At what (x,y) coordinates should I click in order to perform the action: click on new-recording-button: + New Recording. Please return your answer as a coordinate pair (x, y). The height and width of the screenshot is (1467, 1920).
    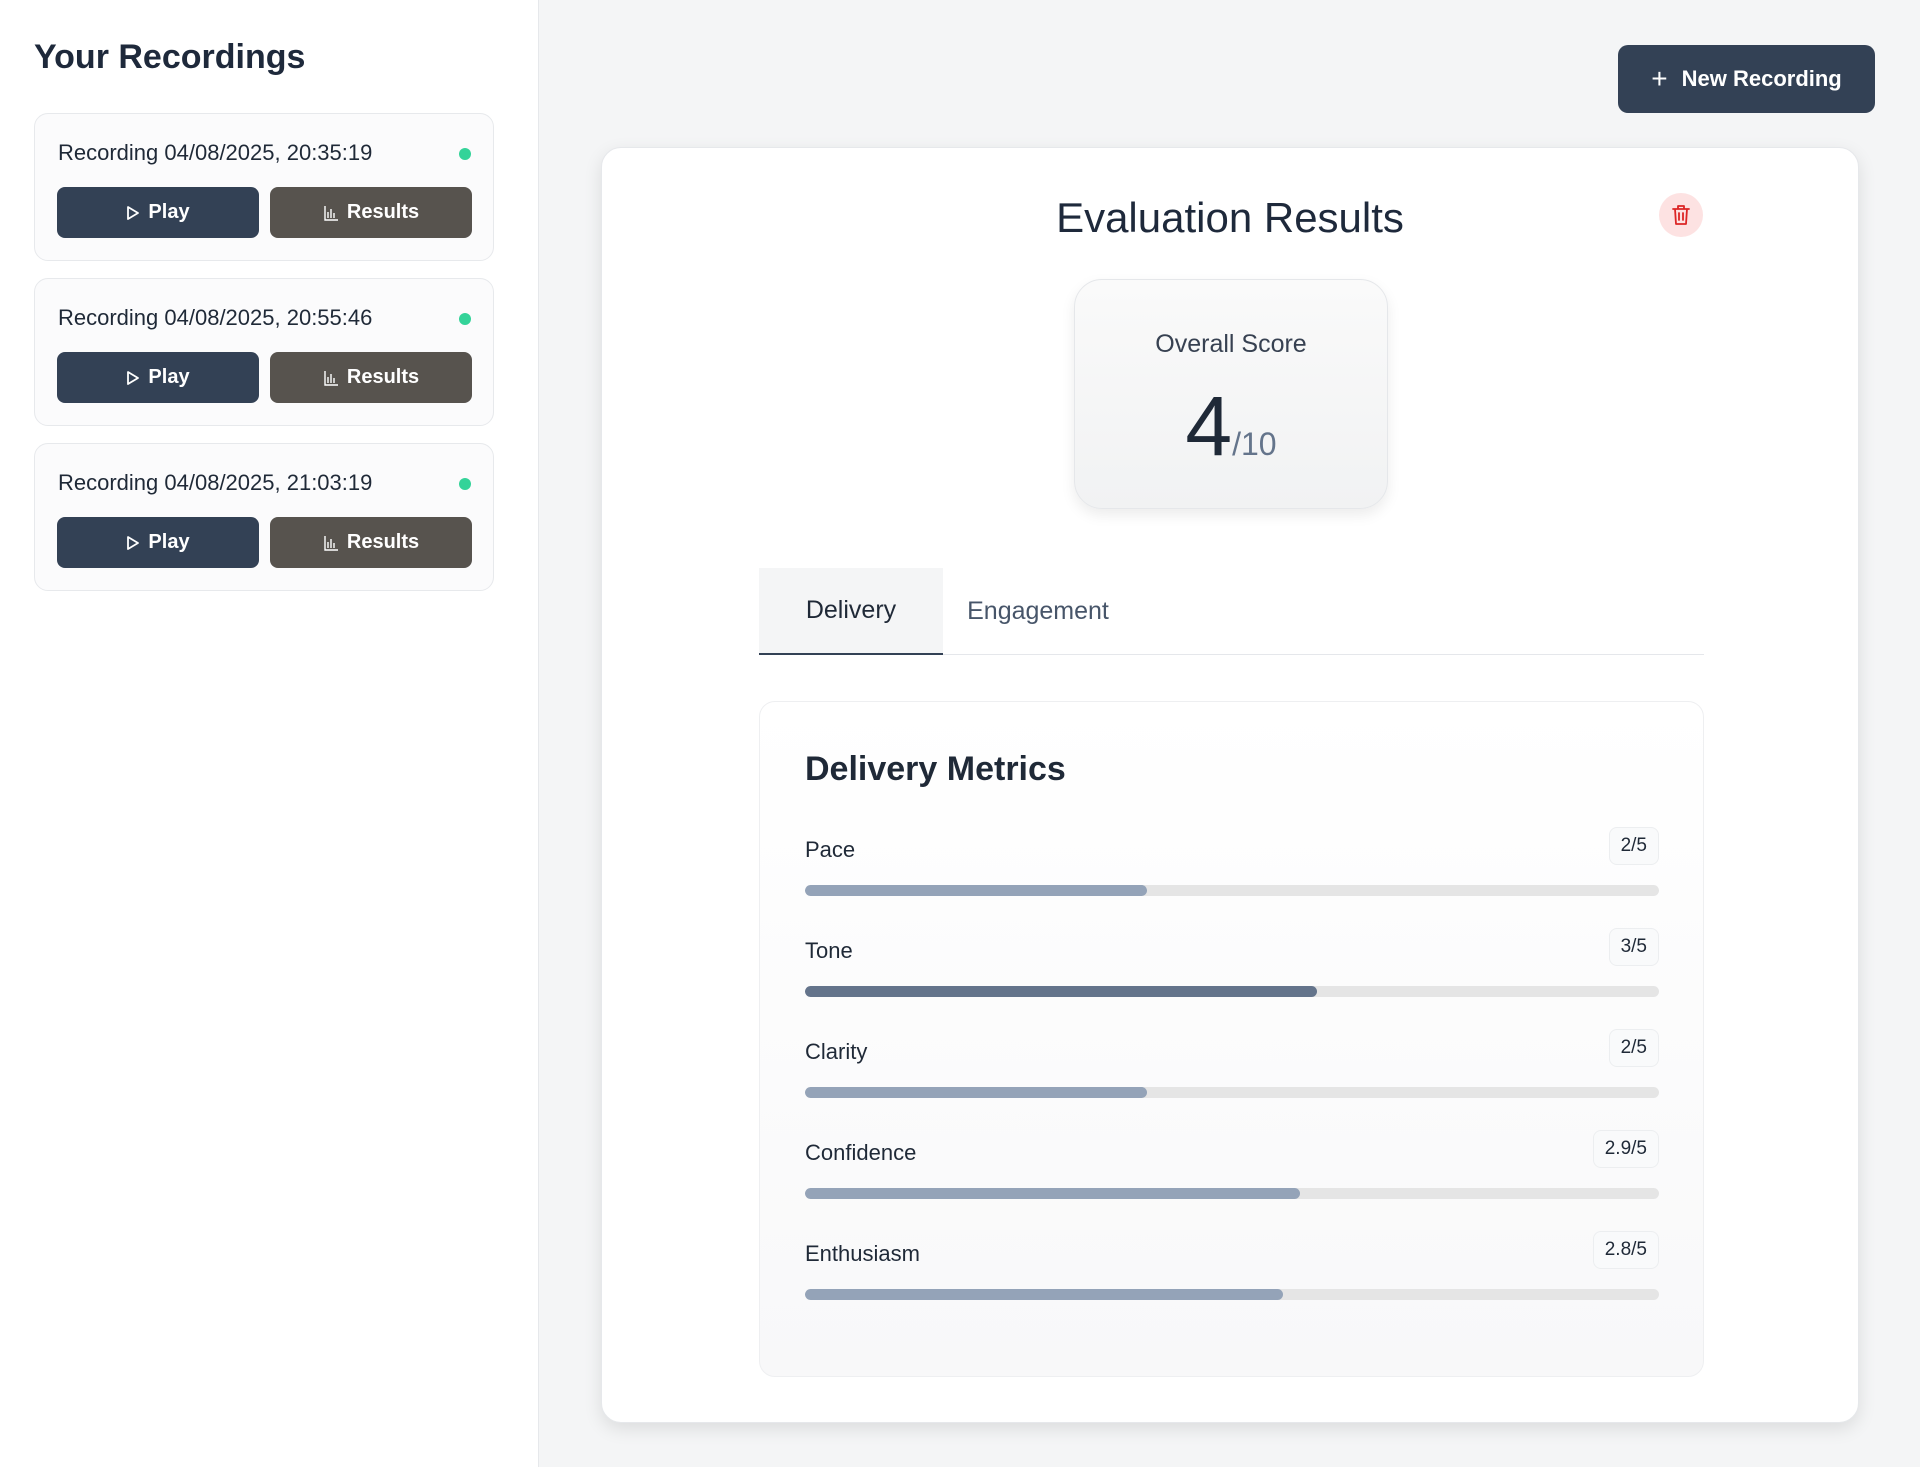
    Looking at the image, I should click on (1746, 79).